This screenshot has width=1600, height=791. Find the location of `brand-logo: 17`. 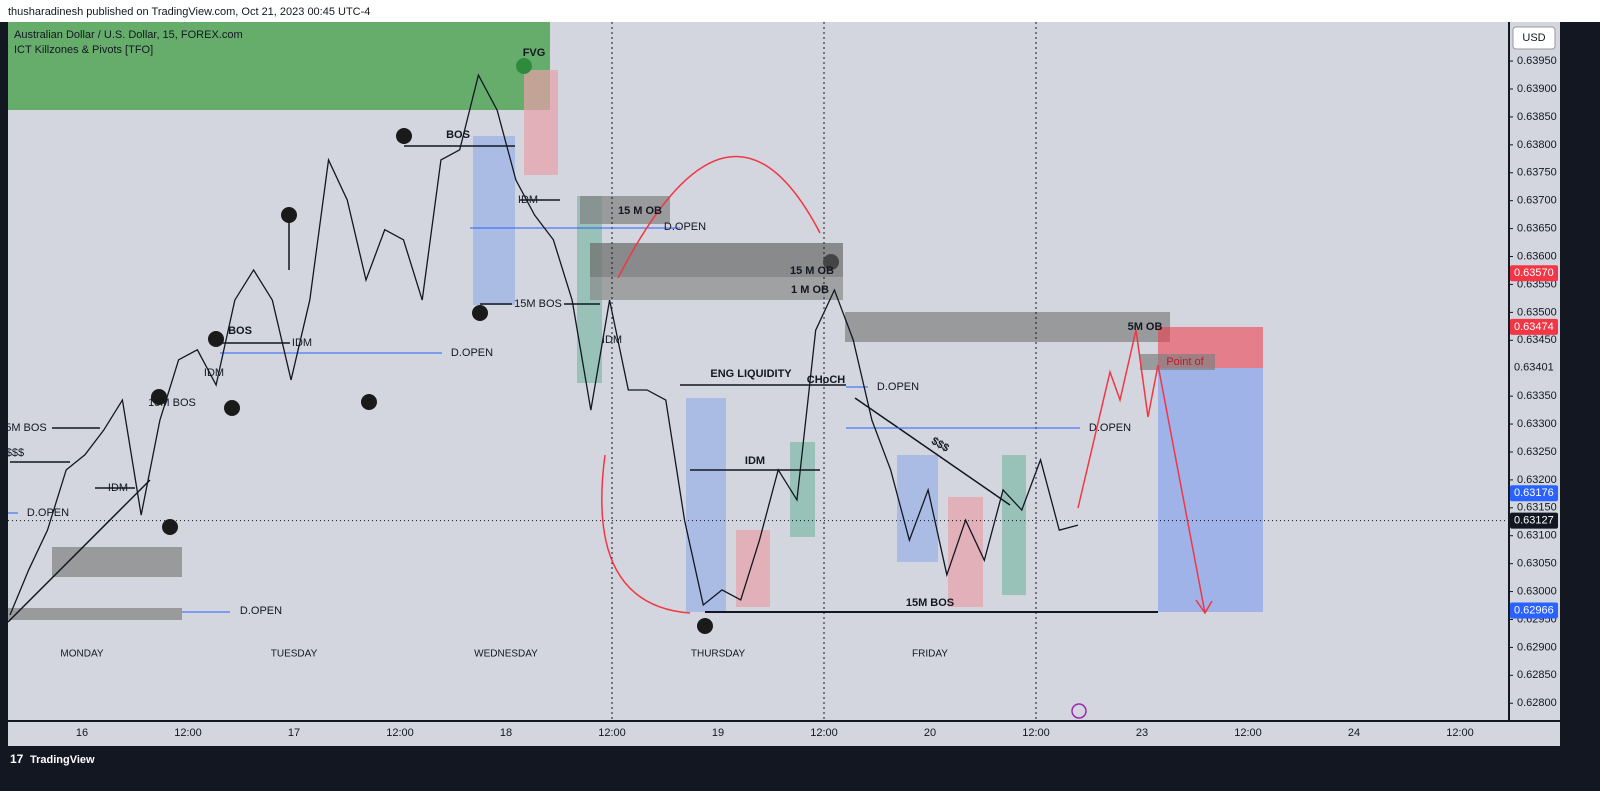

brand-logo: 17 is located at coordinates (17, 759).